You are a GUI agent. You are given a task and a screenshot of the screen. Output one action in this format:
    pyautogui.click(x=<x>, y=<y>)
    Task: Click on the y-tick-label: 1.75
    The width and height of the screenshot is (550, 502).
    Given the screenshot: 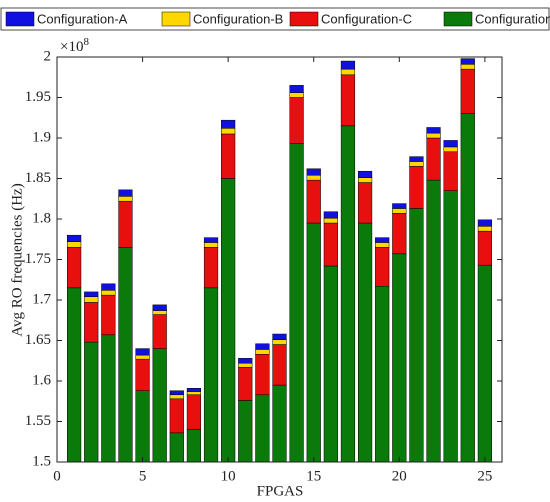 What is the action you would take?
    pyautogui.click(x=38, y=259)
    